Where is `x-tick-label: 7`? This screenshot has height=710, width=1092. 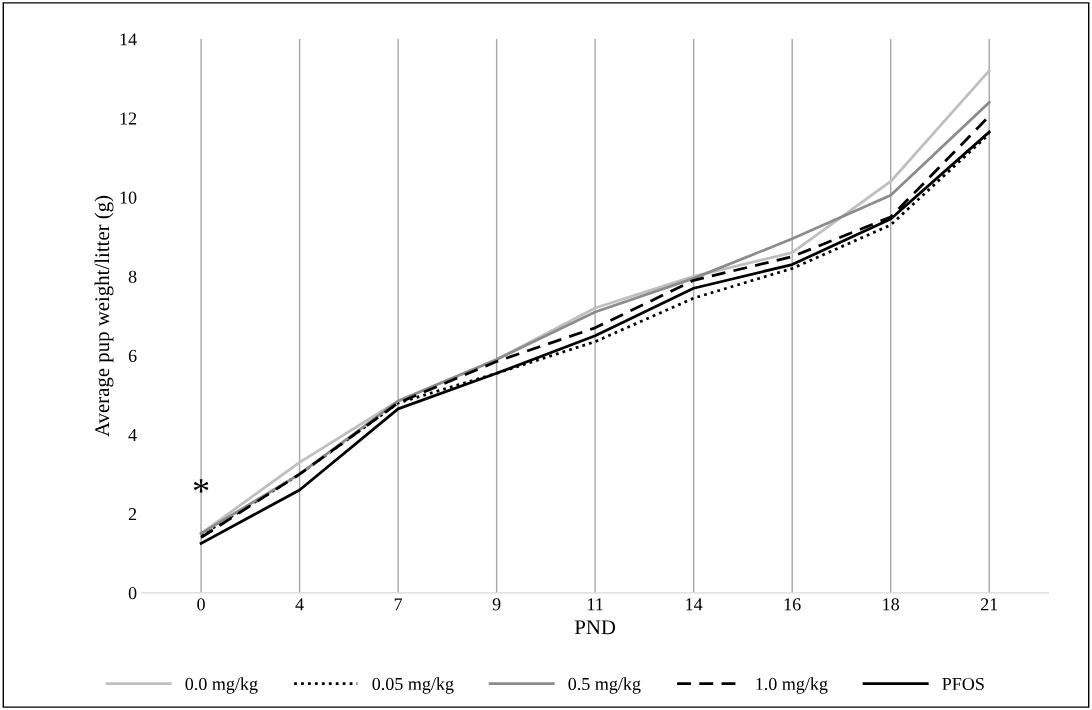
x-tick-label: 7 is located at coordinates (398, 604).